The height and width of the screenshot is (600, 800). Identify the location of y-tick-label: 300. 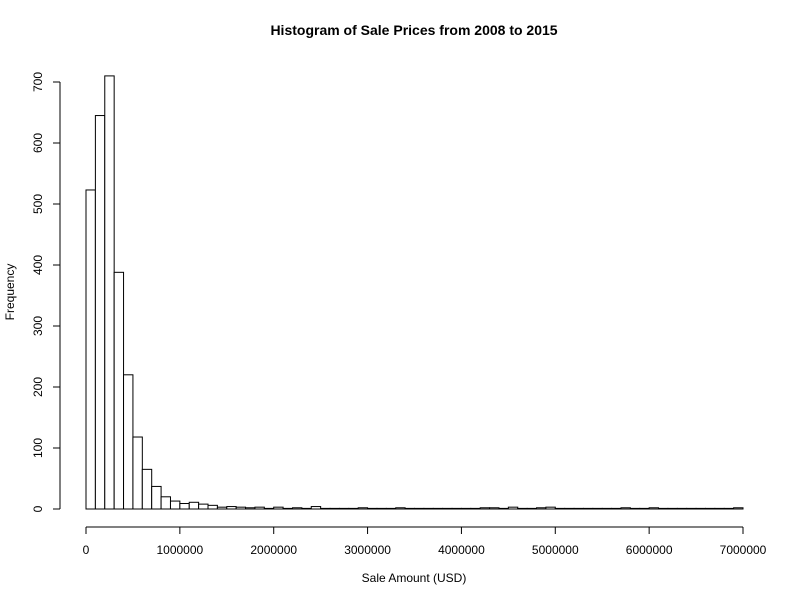
(38, 326).